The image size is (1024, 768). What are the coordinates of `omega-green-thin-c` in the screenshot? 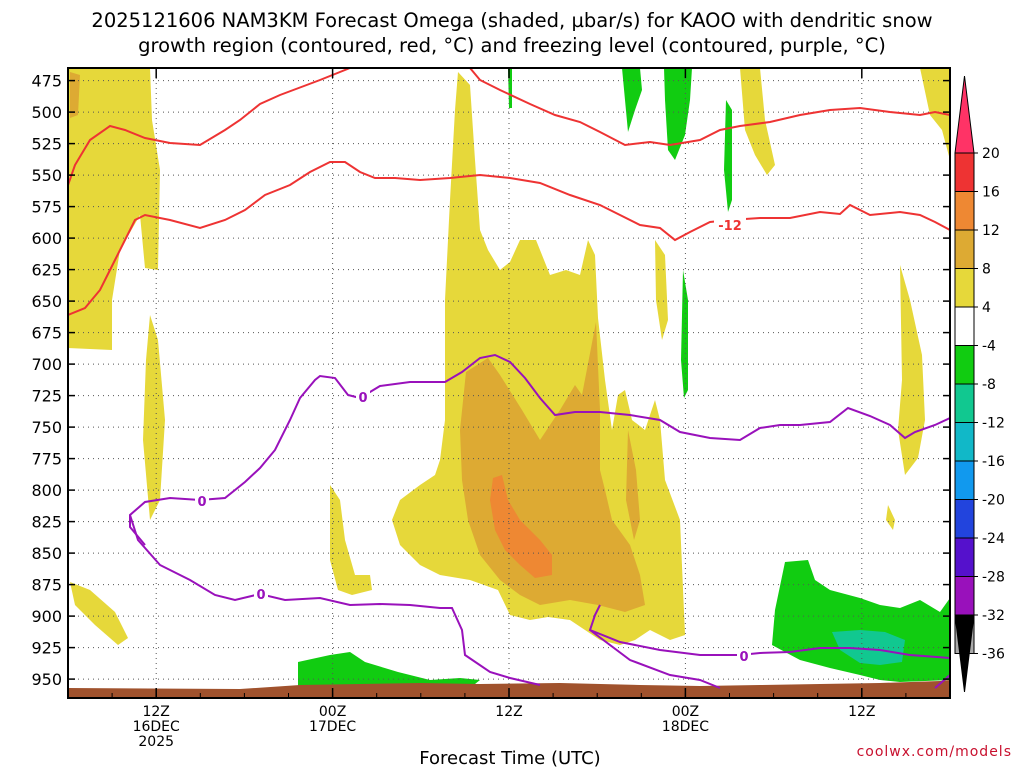 It's located at (684, 334).